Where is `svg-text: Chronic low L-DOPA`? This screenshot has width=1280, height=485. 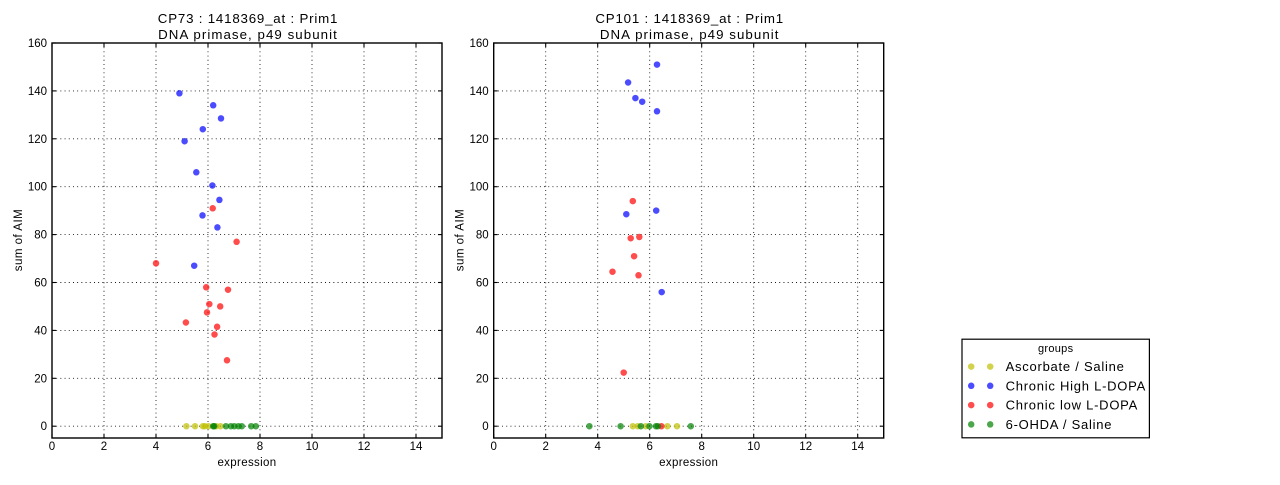
svg-text: Chronic low L-DOPA is located at coordinates (1072, 405).